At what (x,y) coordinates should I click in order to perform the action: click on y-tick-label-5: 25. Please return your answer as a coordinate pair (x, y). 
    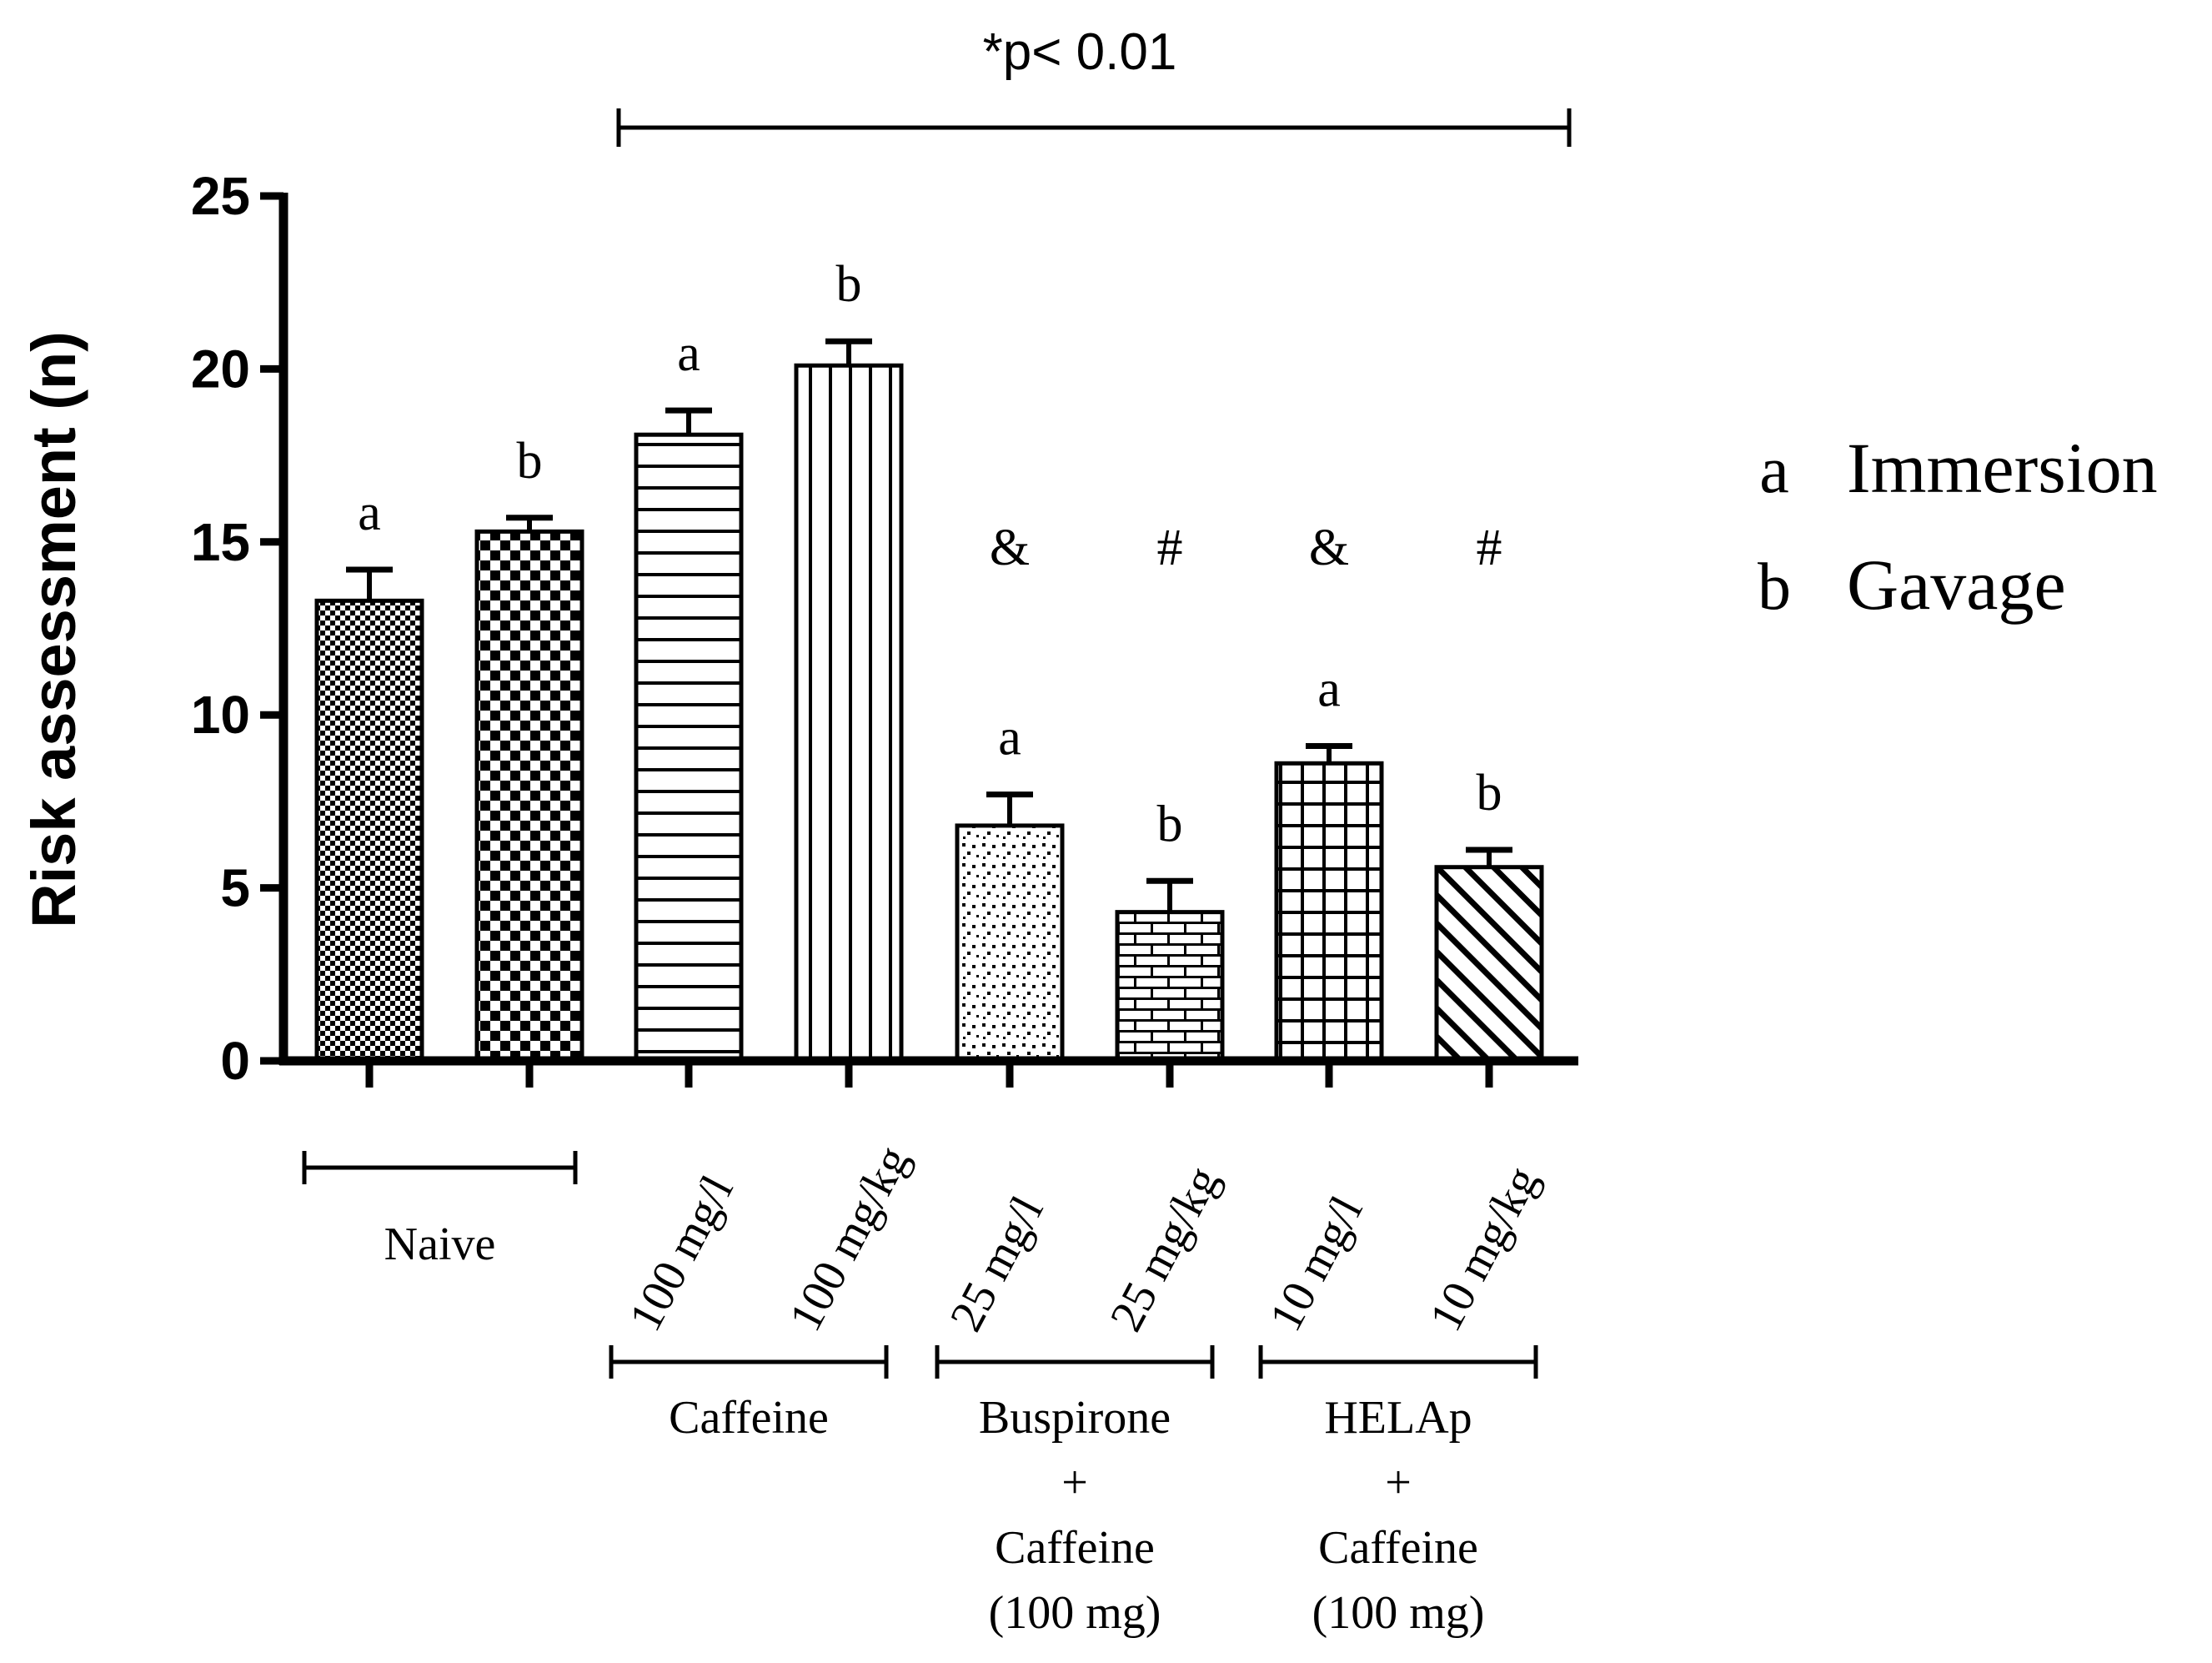
    Looking at the image, I should click on (220, 196).